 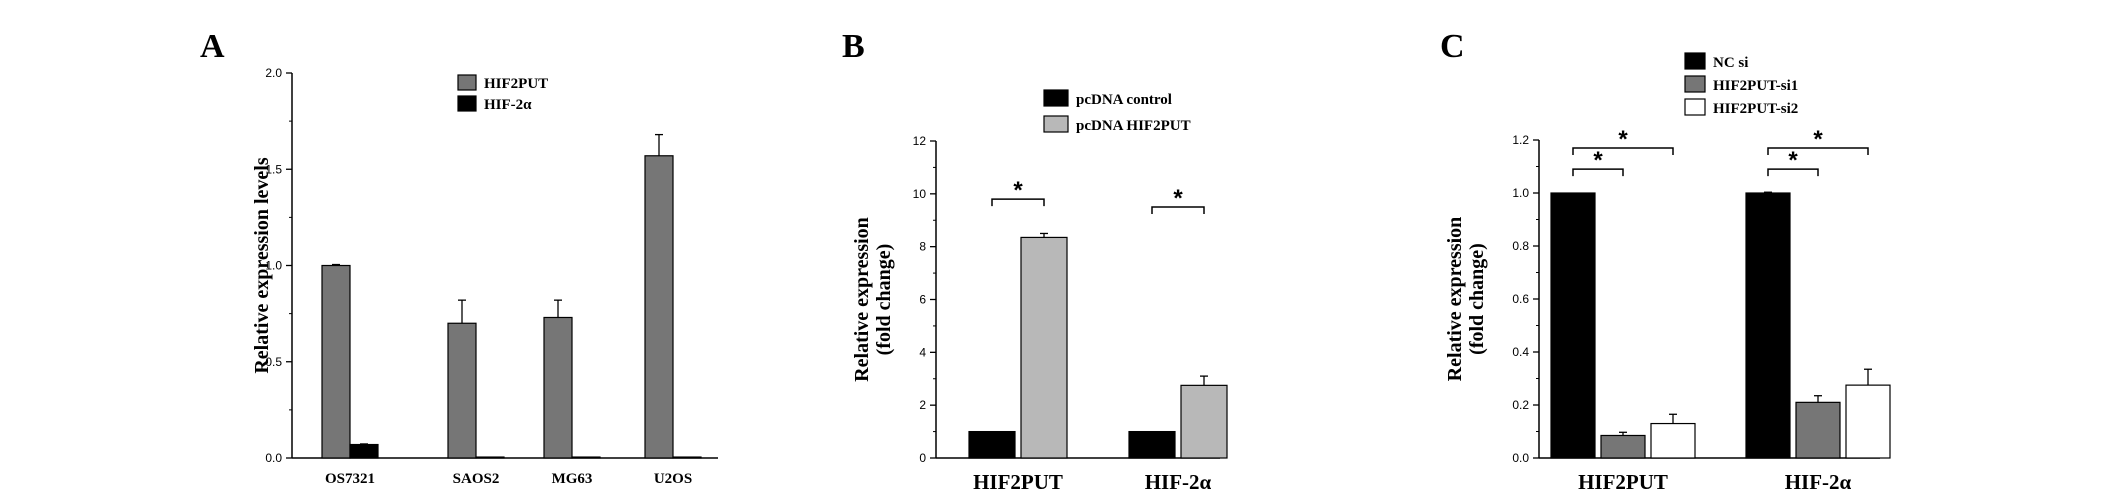 What do you see at coordinates (1755, 109) in the screenshot?
I see `legend-label: HIF2PUT-si2` at bounding box center [1755, 109].